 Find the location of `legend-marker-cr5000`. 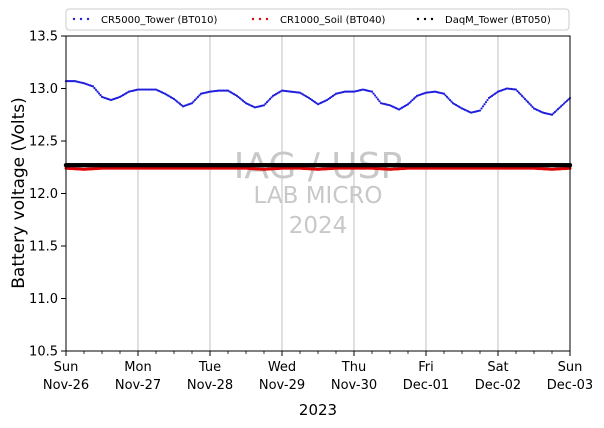

legend-marker-cr5000 is located at coordinates (81, 19).